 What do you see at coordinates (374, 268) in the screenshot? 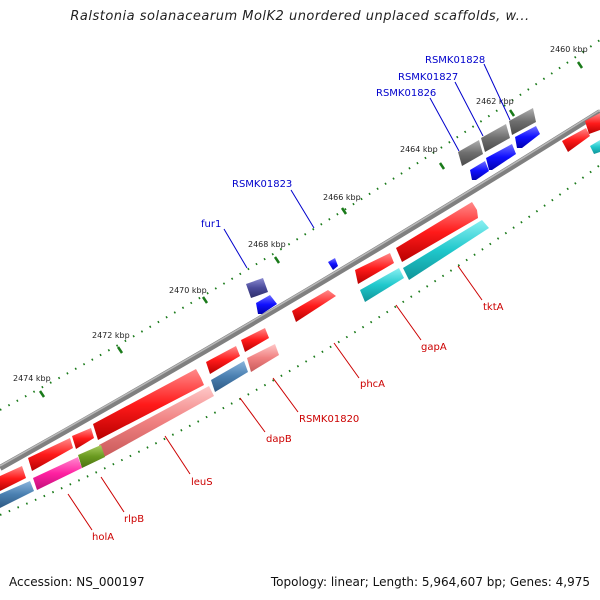
I see `gene-gapA-red` at bounding box center [374, 268].